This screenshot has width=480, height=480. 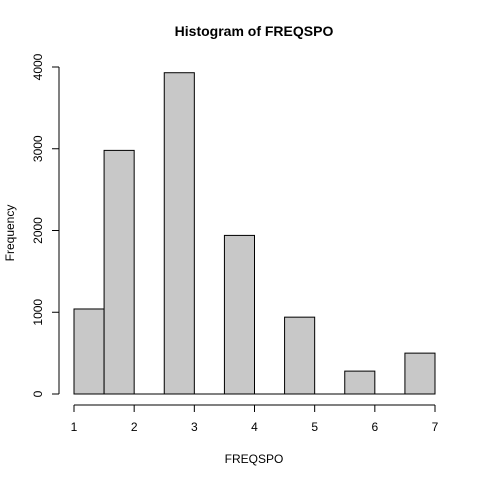 What do you see at coordinates (194, 427) in the screenshot?
I see `x-tick-label: 3` at bounding box center [194, 427].